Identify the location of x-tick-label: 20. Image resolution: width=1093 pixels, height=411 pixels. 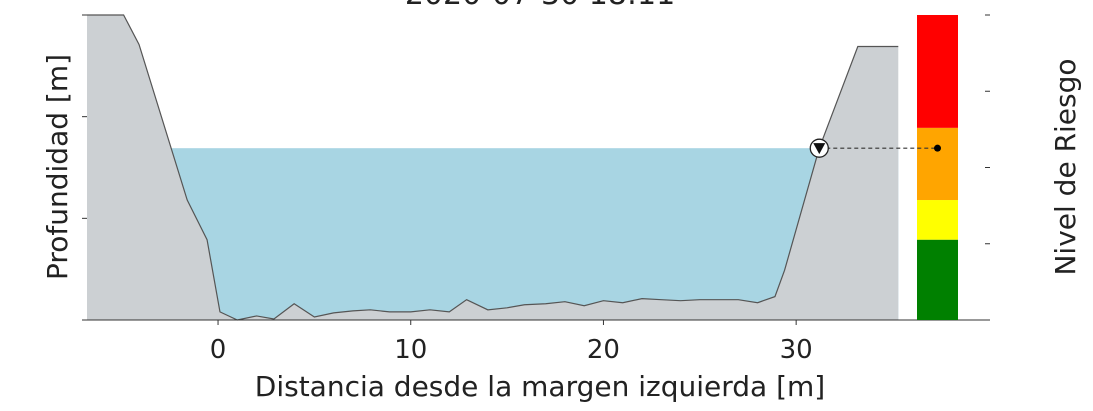
(603, 350).